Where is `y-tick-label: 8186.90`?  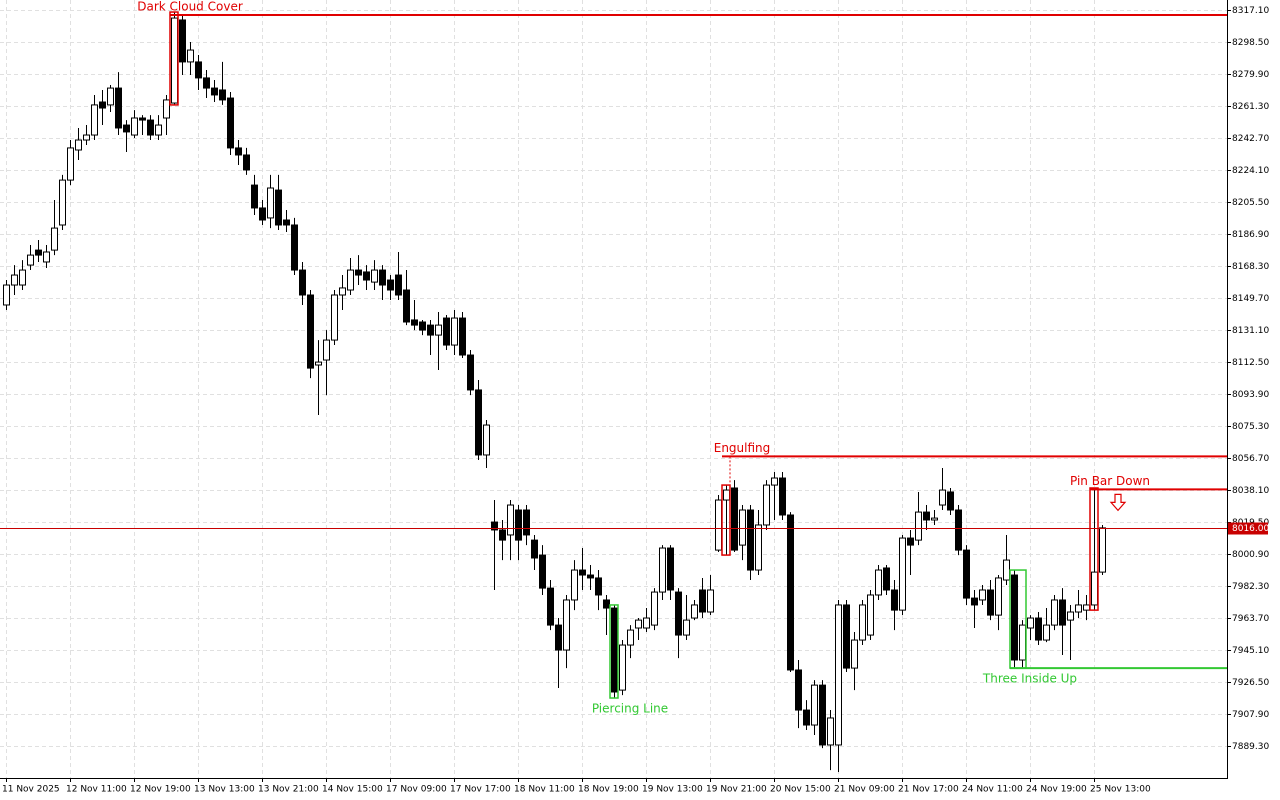
y-tick-label: 8186.90 is located at coordinates (1250, 235).